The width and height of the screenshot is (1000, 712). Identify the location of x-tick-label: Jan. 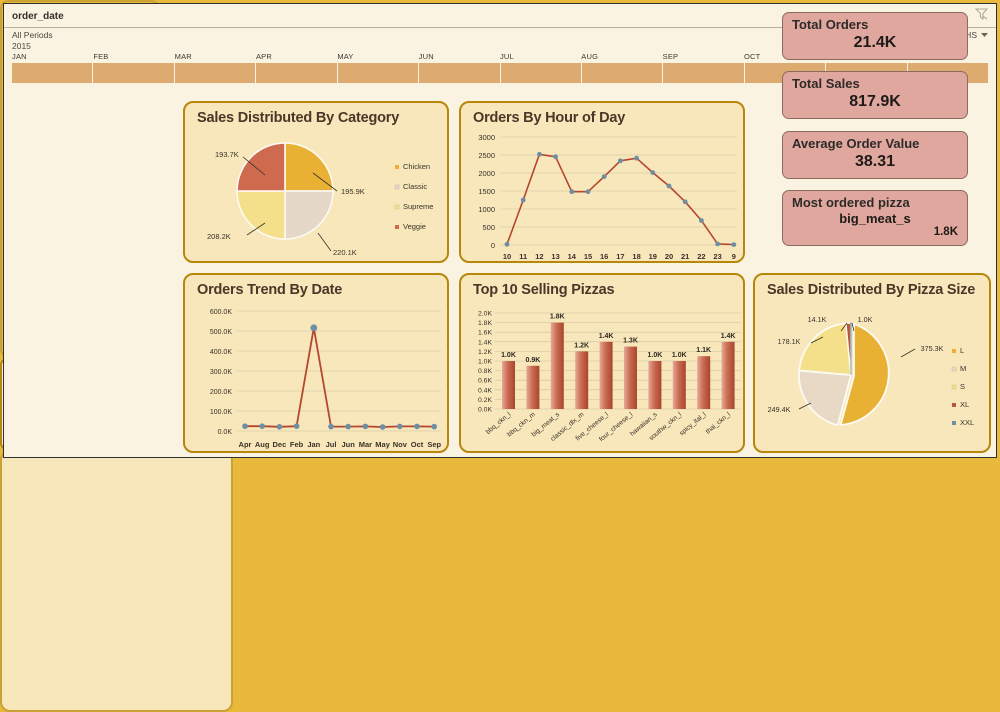
(313, 444).